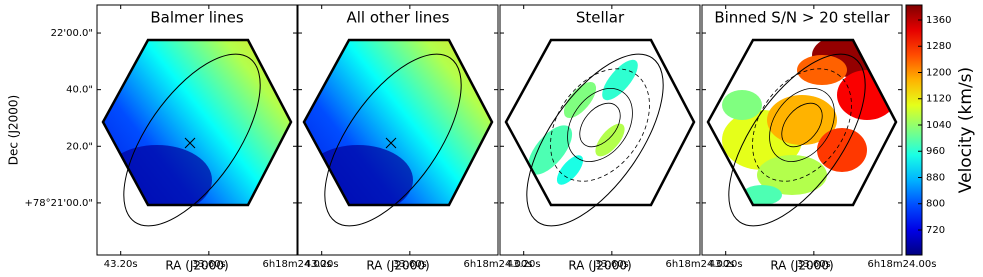 This screenshot has width=983, height=277. I want to click on y-tick-label: +78°21'00.0", so click(59, 203).